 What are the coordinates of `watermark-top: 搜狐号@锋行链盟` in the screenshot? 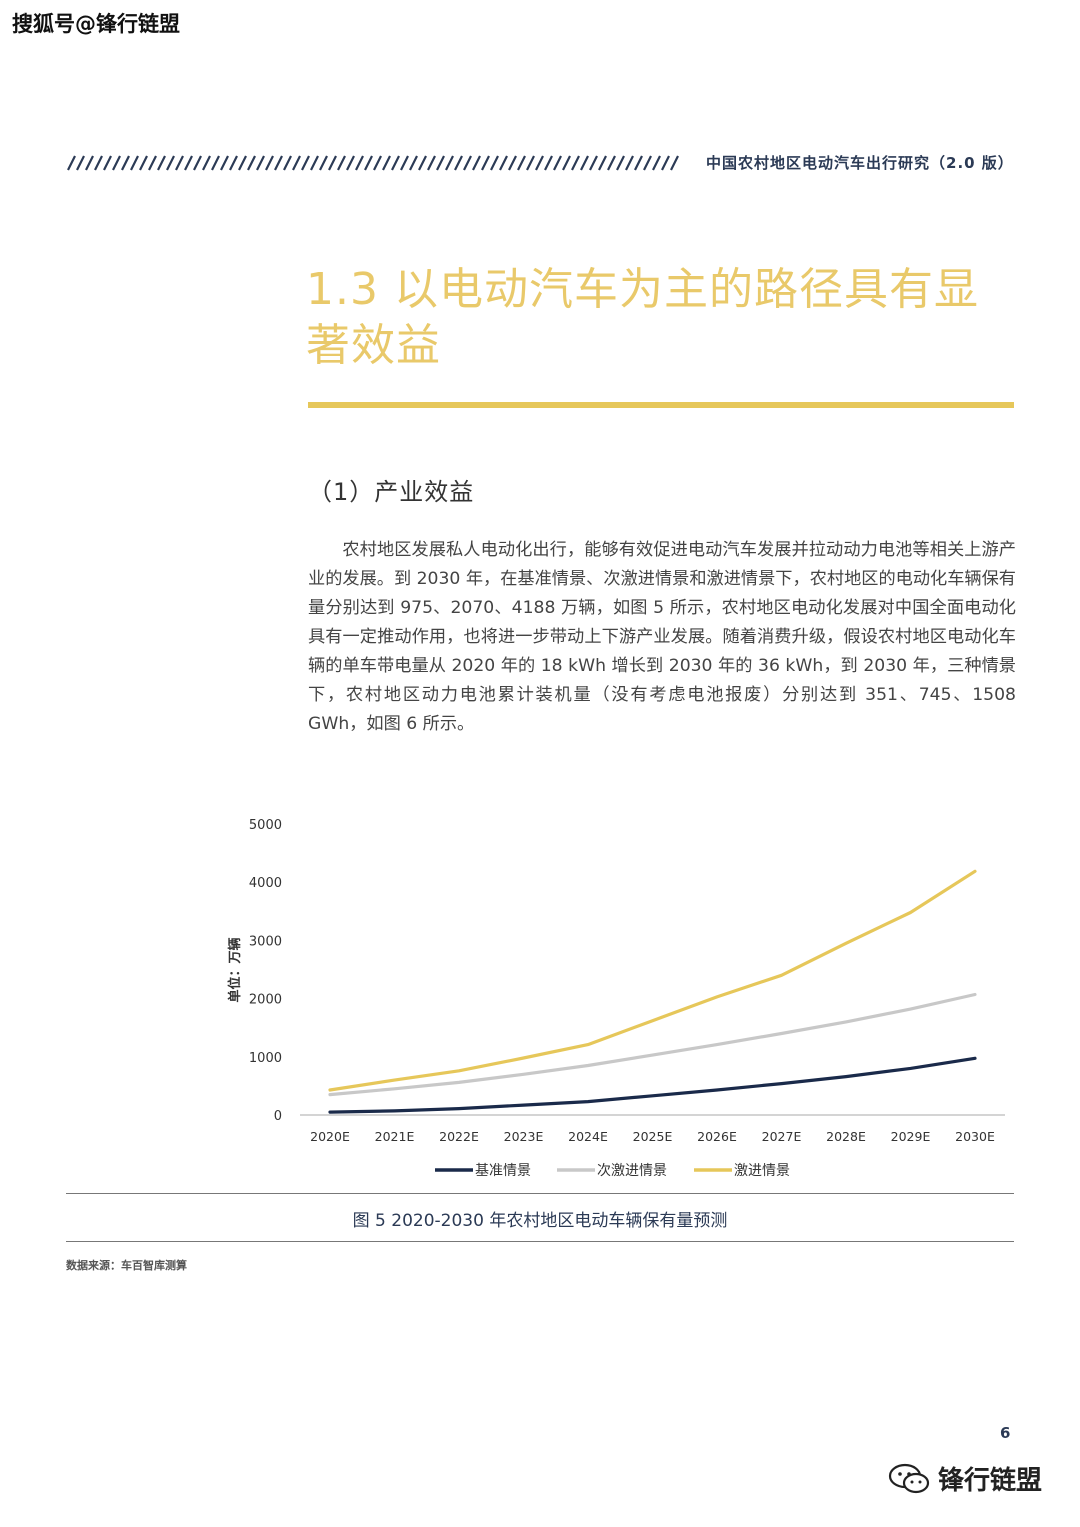 It's located at (96, 24).